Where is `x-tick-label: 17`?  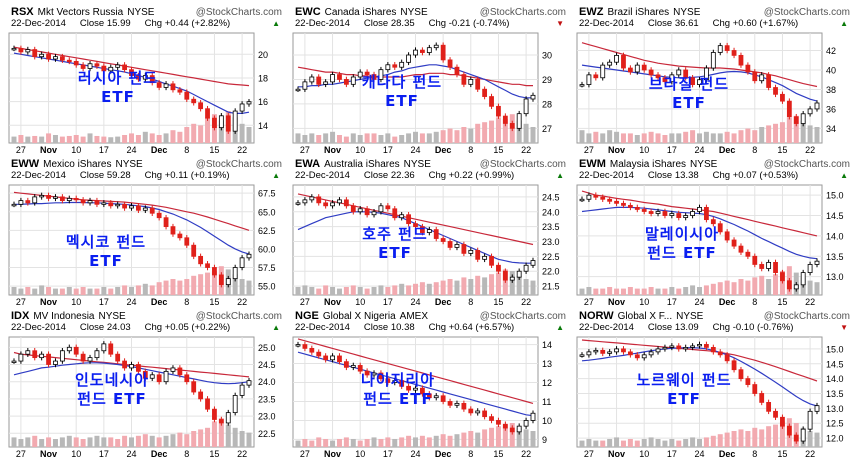
x-tick-label: 17 is located at coordinates (104, 454).